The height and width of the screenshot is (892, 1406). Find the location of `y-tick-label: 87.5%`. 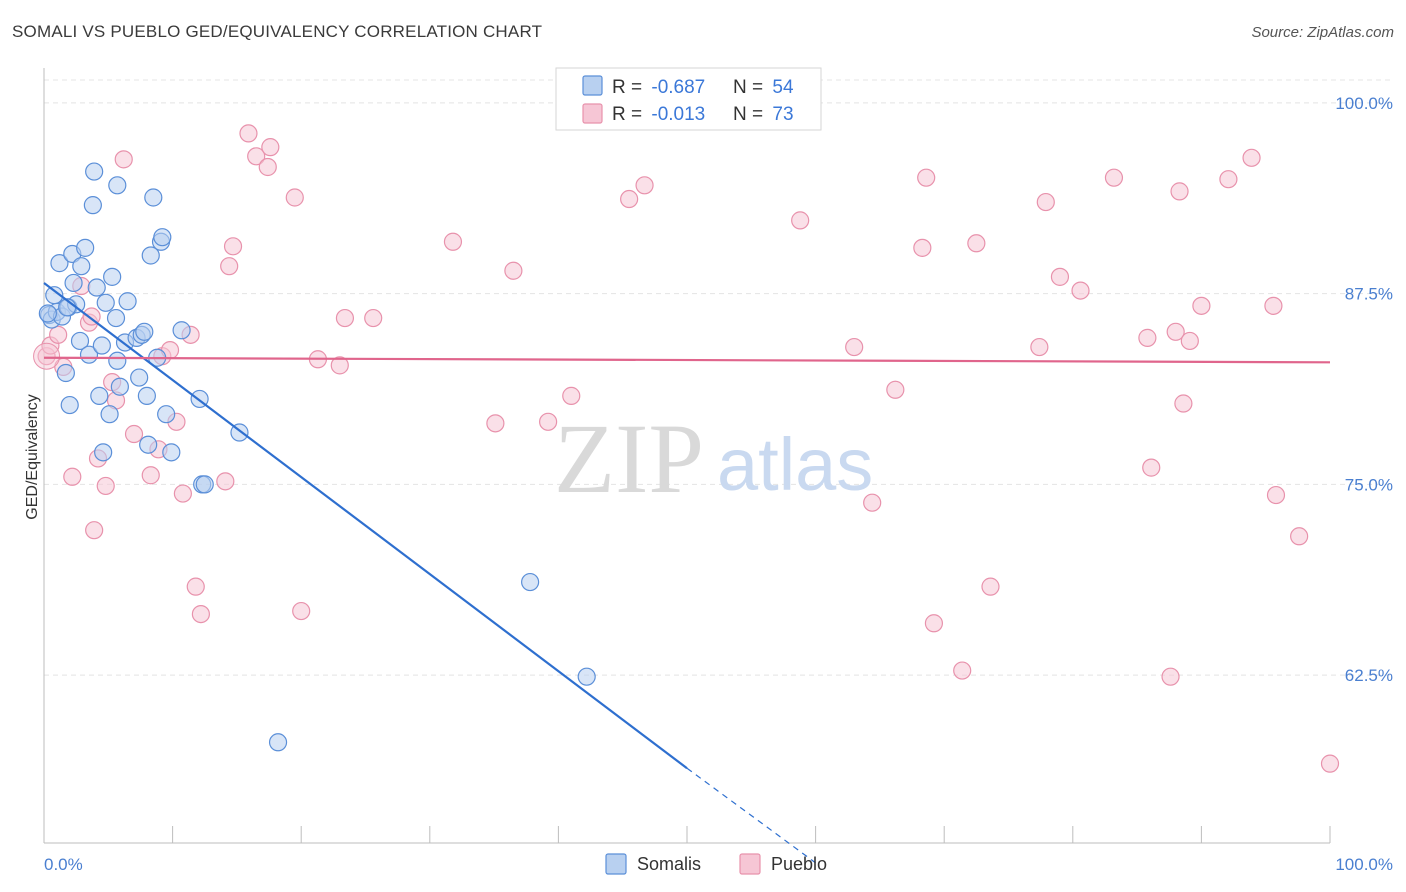

y-tick-label: 87.5% is located at coordinates (1369, 294).